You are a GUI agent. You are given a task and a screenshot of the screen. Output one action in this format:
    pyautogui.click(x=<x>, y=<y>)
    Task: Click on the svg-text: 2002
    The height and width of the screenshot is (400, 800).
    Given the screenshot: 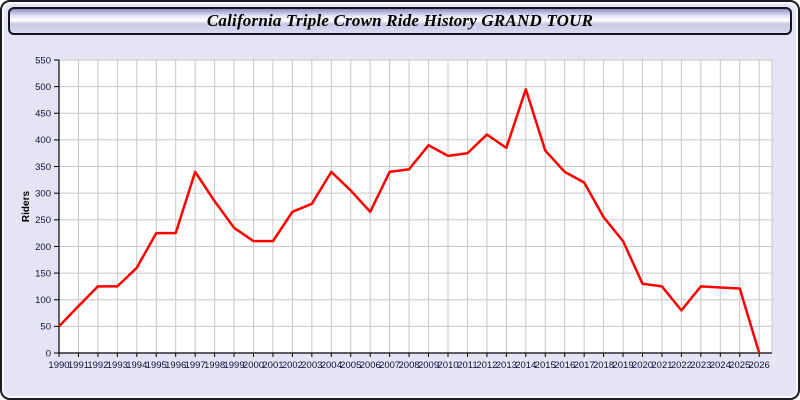 What is the action you would take?
    pyautogui.click(x=292, y=365)
    